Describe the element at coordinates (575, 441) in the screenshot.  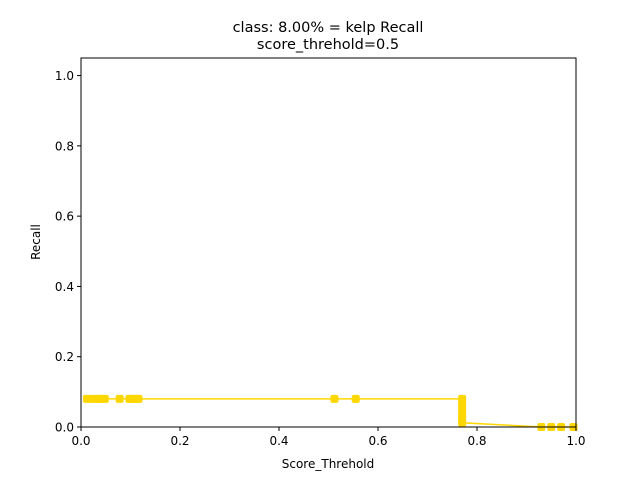
I see `x-tick-label: 1.0` at that location.